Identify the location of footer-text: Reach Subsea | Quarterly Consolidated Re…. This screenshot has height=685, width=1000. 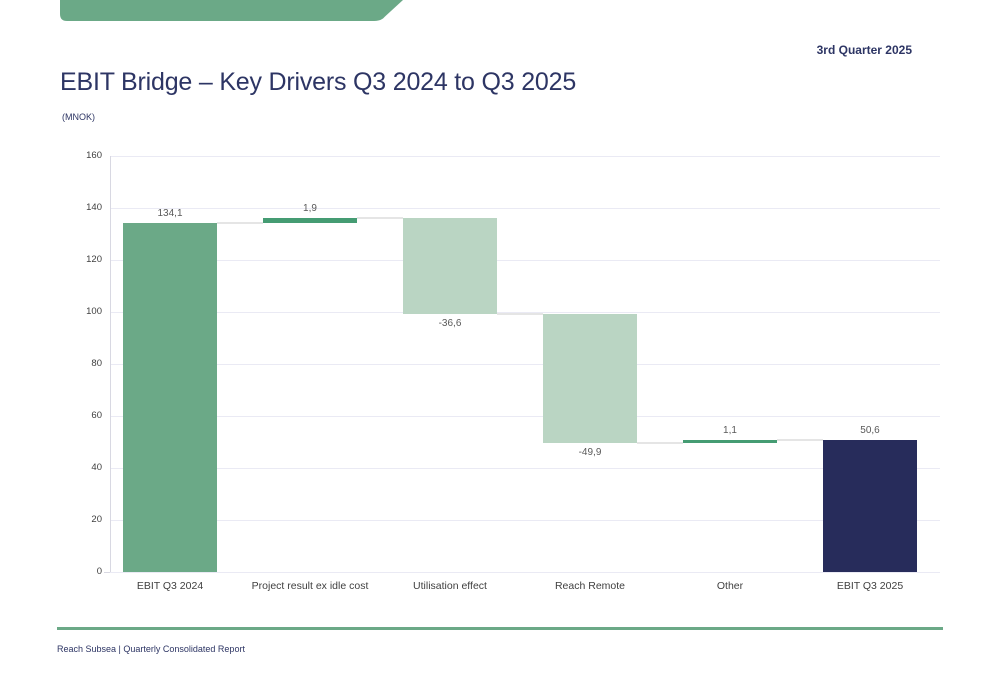
(151, 649).